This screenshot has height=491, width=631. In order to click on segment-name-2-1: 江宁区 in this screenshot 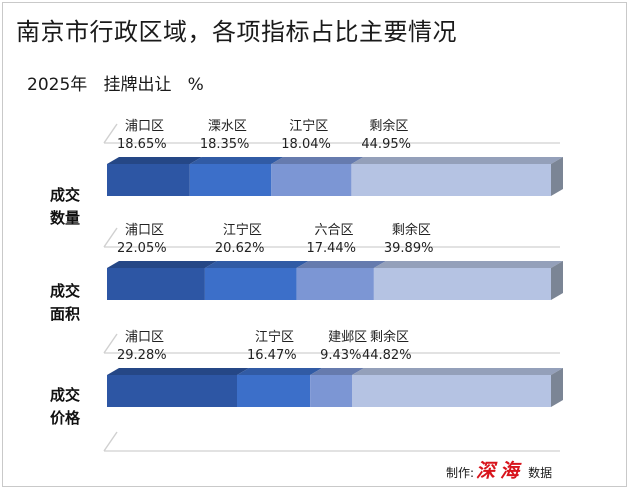, I will do `click(274, 337)`.